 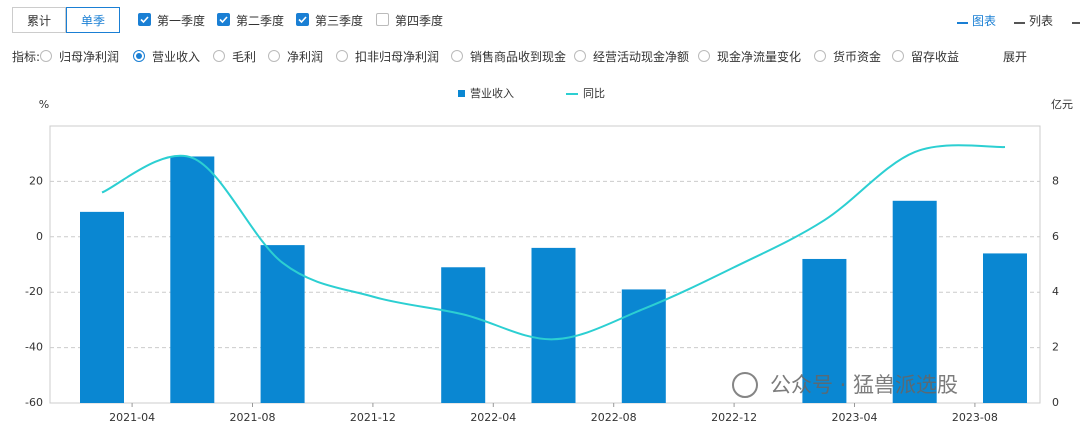 What do you see at coordinates (1055, 347) in the screenshot?
I see `y2-tick-label: 2` at bounding box center [1055, 347].